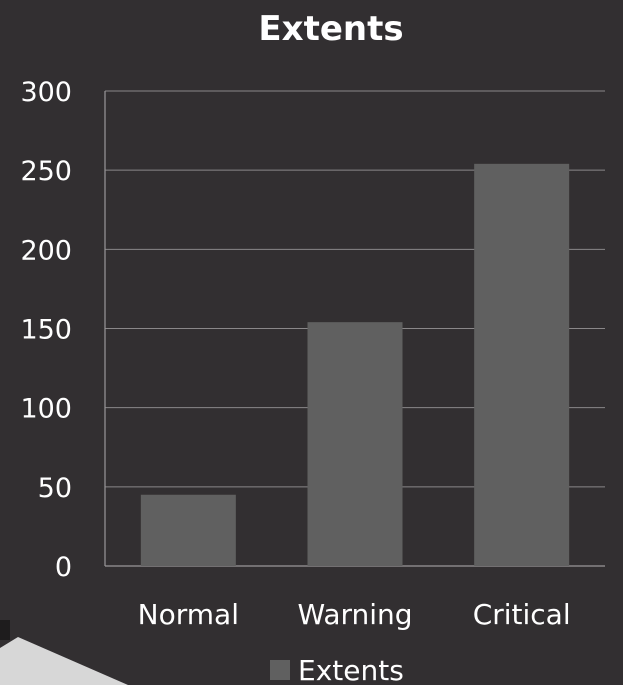 The width and height of the screenshot is (623, 685). I want to click on chart-title: Extents, so click(330, 29).